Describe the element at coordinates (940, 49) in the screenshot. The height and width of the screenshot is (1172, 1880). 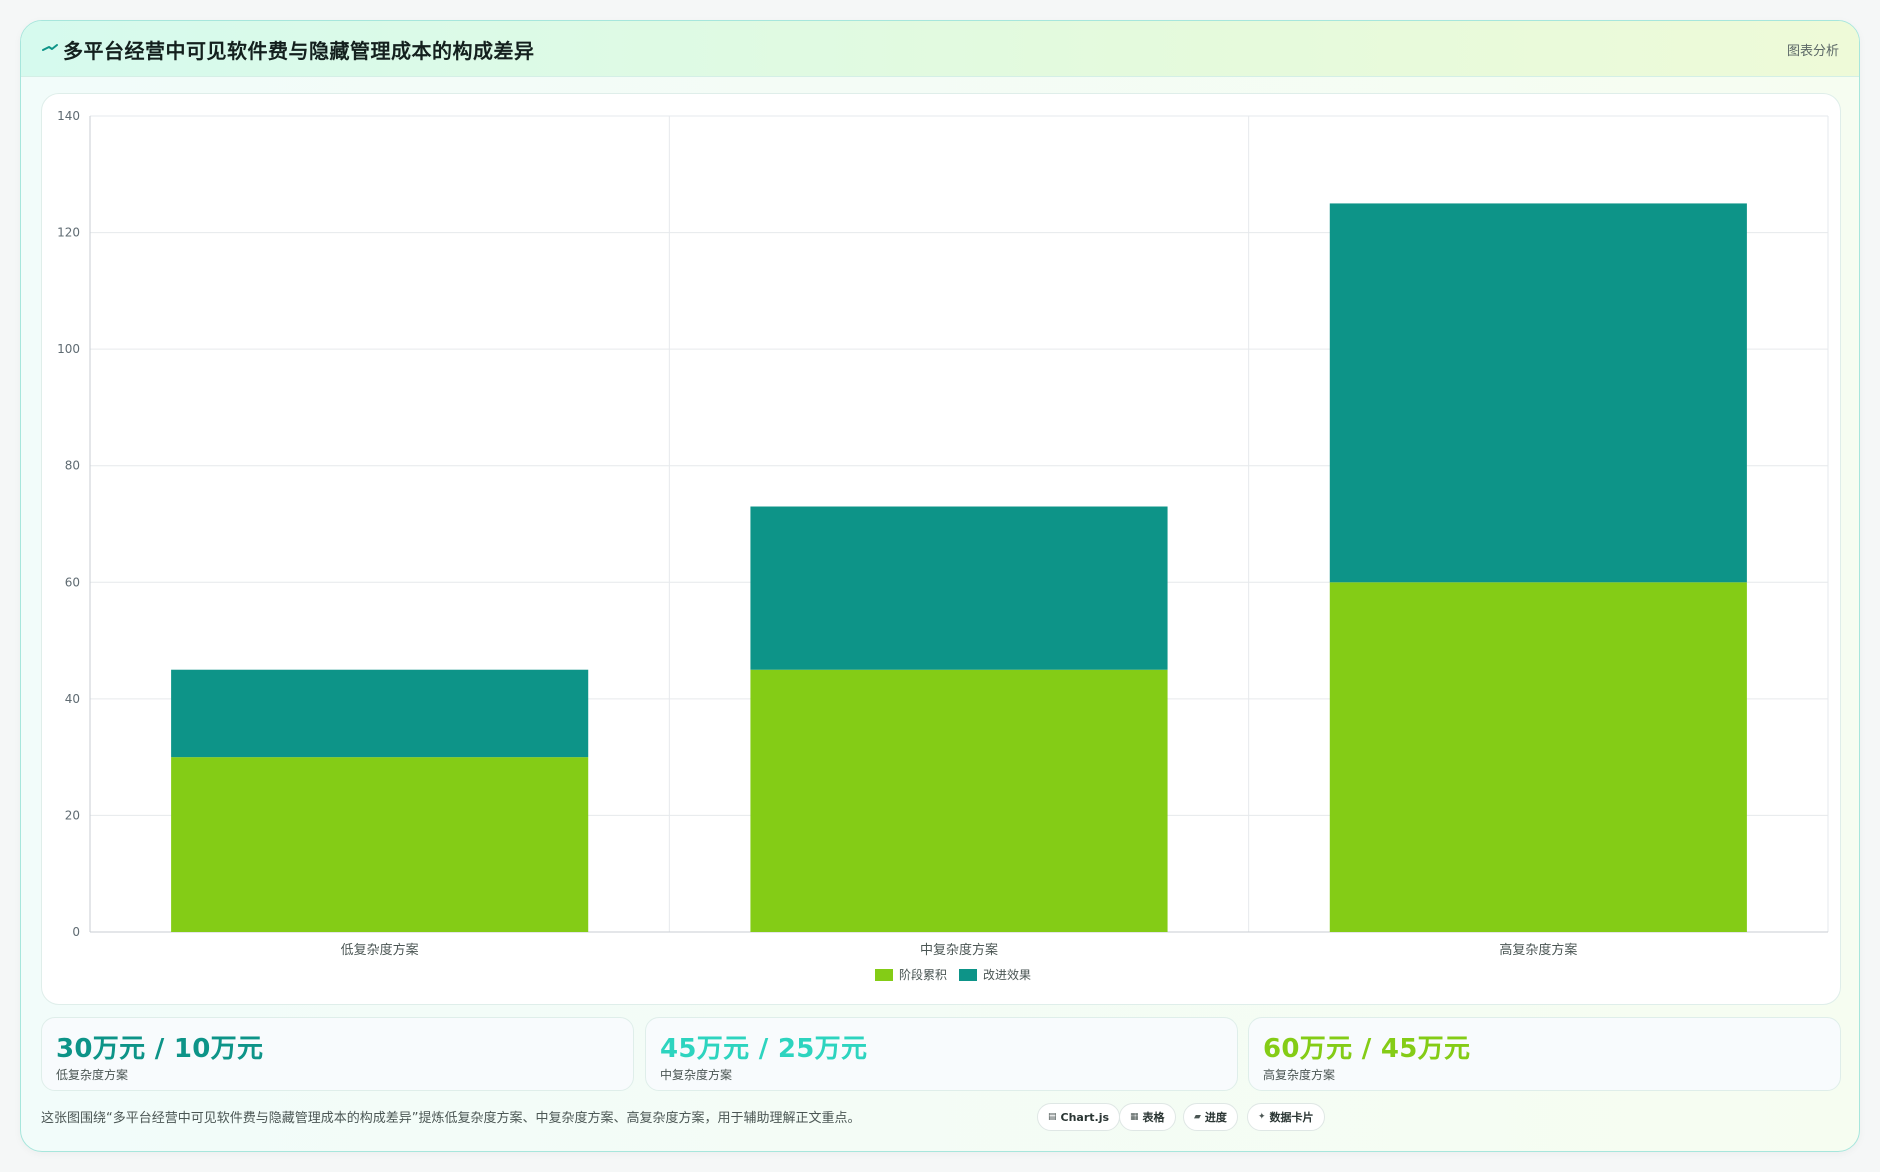
I see `card-header: 多平台经营中可见软件费与隐藏管理成本的构成差异 图表分析` at that location.